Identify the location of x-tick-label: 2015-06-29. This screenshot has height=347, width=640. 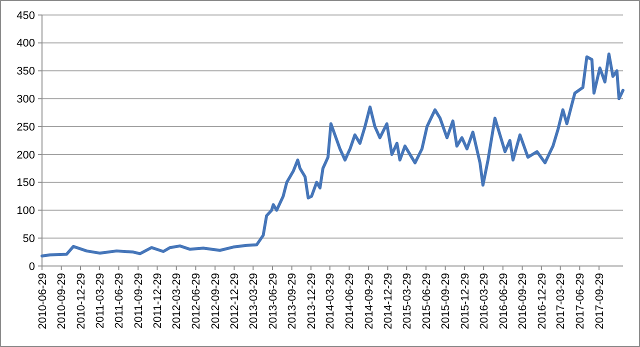
(426, 301).